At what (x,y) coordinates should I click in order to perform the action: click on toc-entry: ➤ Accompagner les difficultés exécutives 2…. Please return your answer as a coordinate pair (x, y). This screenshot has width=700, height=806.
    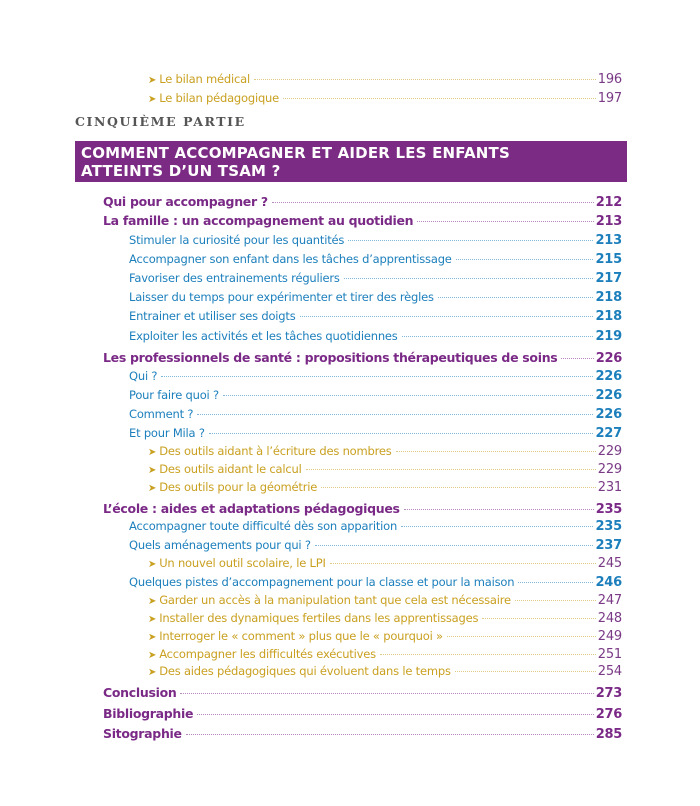
    Looking at the image, I should click on (385, 654).